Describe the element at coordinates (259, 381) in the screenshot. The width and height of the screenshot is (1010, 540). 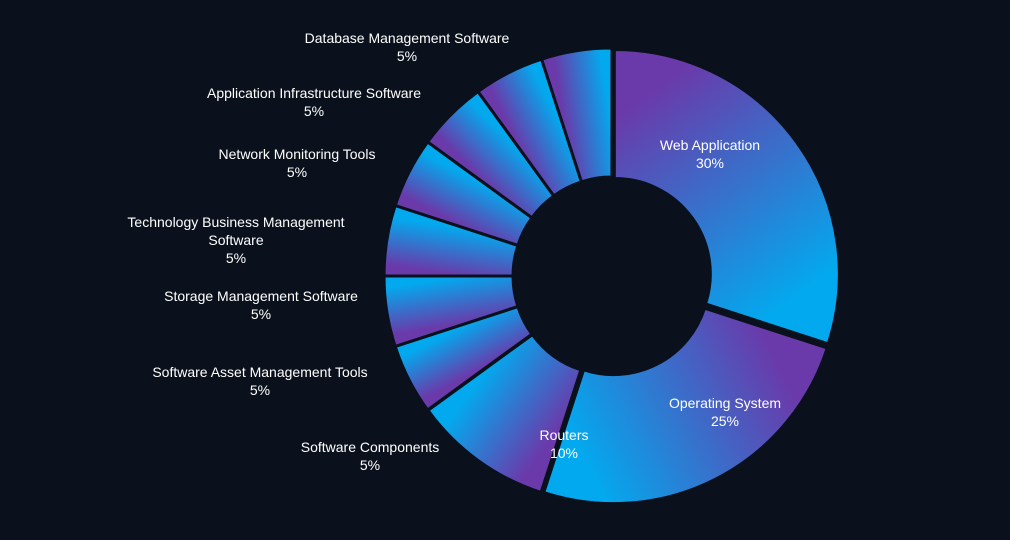
I see `slice-label: Software Asset Management Tools 5%` at that location.